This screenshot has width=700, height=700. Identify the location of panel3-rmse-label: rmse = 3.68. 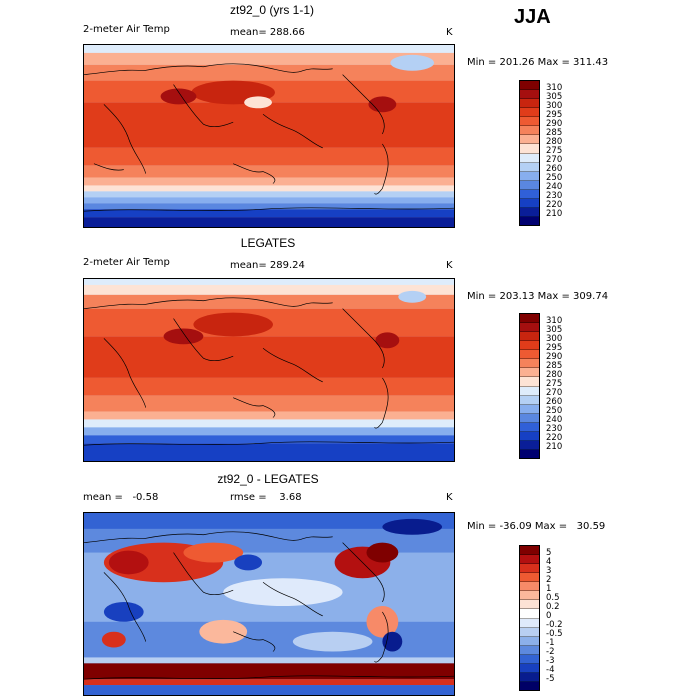
(266, 497).